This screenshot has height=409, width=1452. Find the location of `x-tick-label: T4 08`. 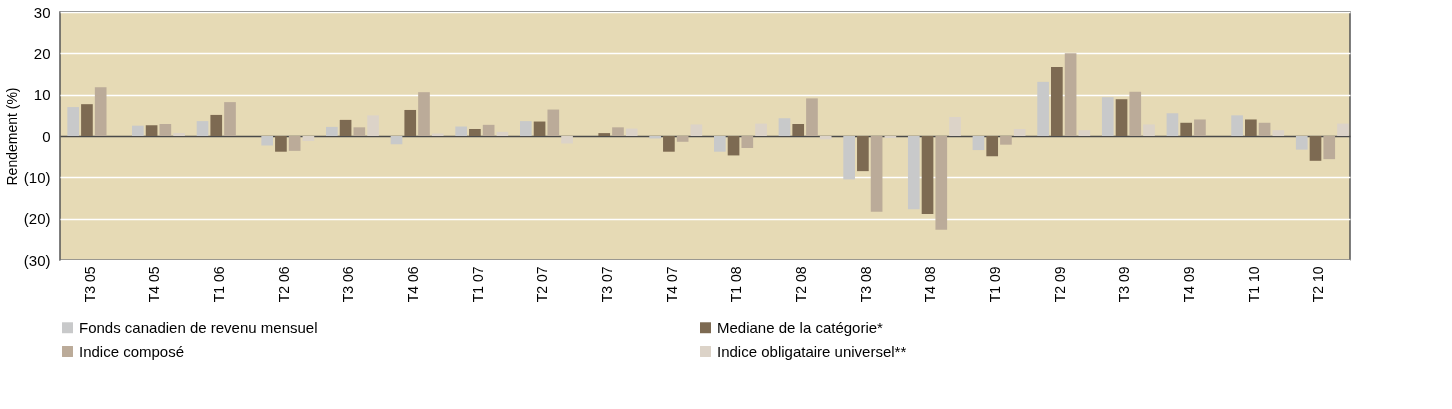

x-tick-label: T4 08 is located at coordinates (930, 284).